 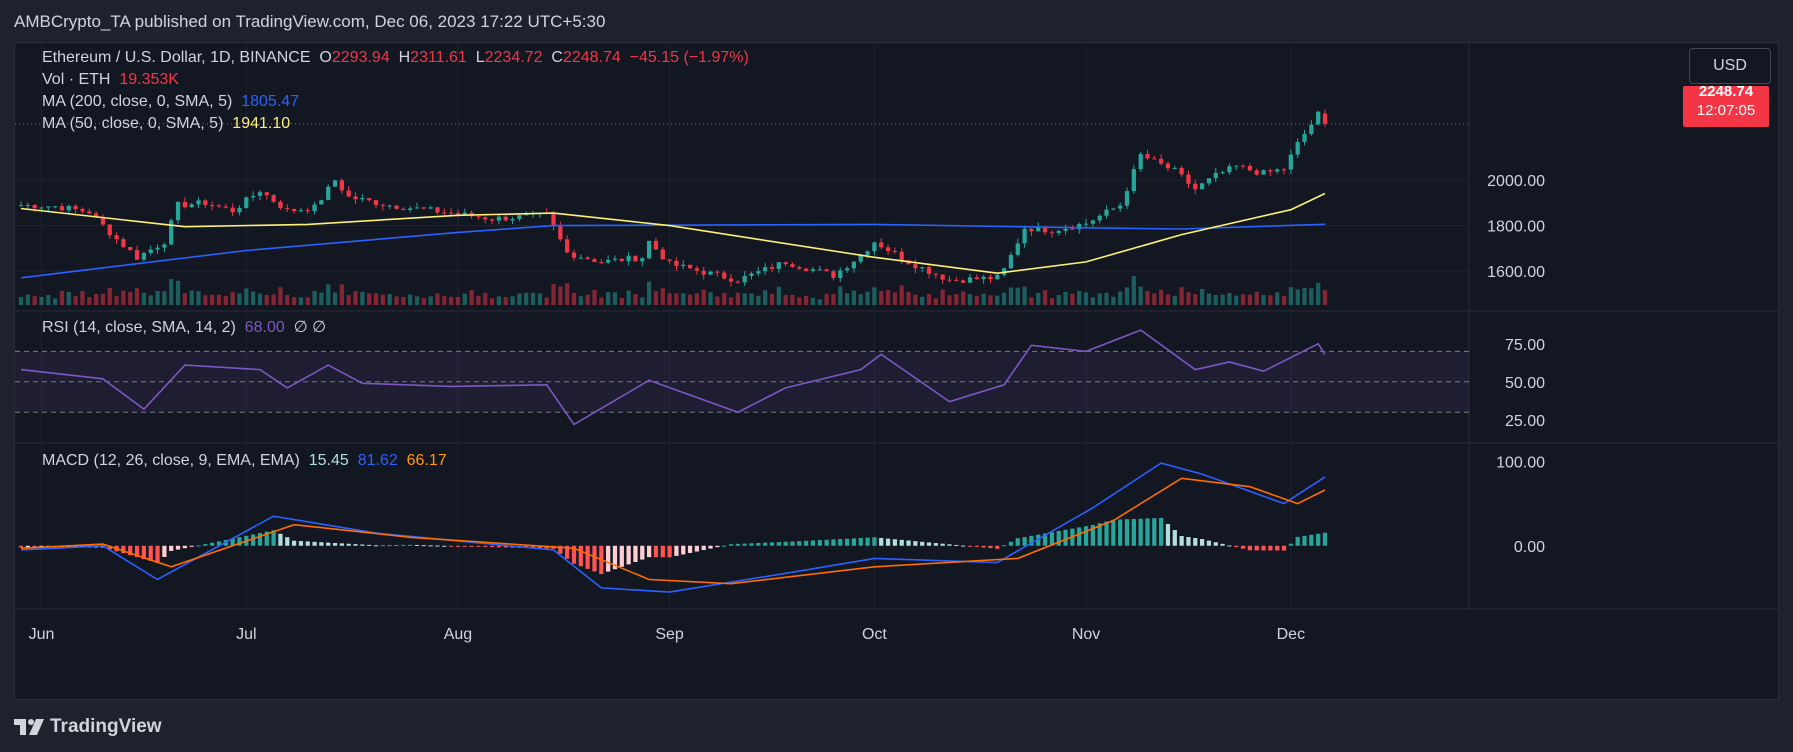 I want to click on ma200-label: MA (200, close, 0, SMA, 5), so click(x=137, y=101).